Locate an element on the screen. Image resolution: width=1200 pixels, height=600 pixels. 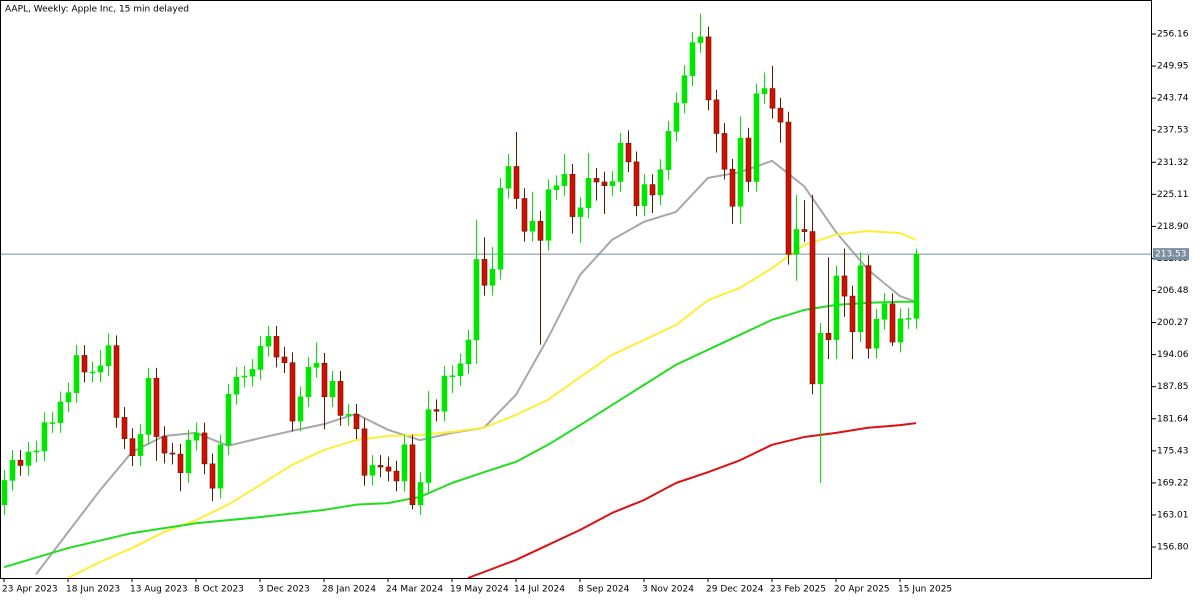
y-tick-label: 200.27 is located at coordinates (1173, 323).